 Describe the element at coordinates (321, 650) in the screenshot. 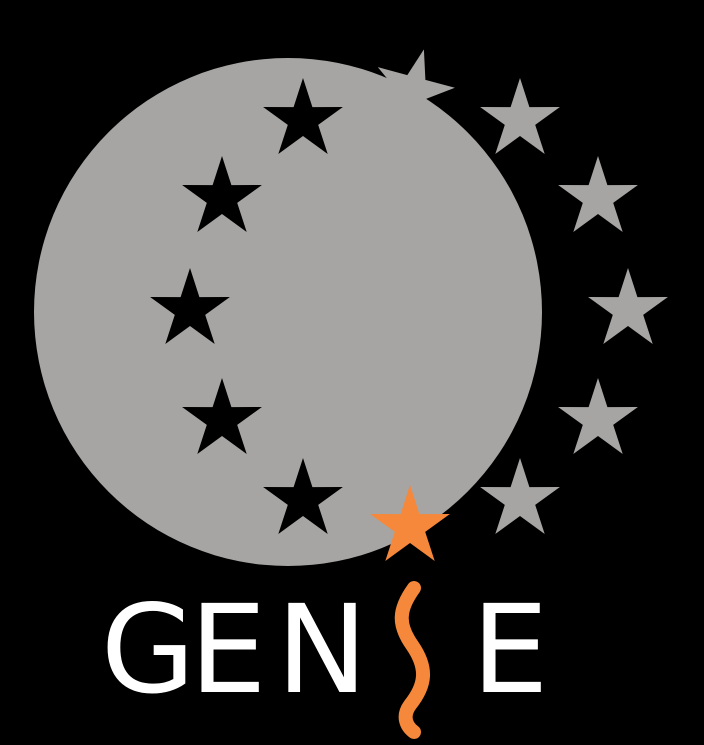

I see `letter: N` at that location.